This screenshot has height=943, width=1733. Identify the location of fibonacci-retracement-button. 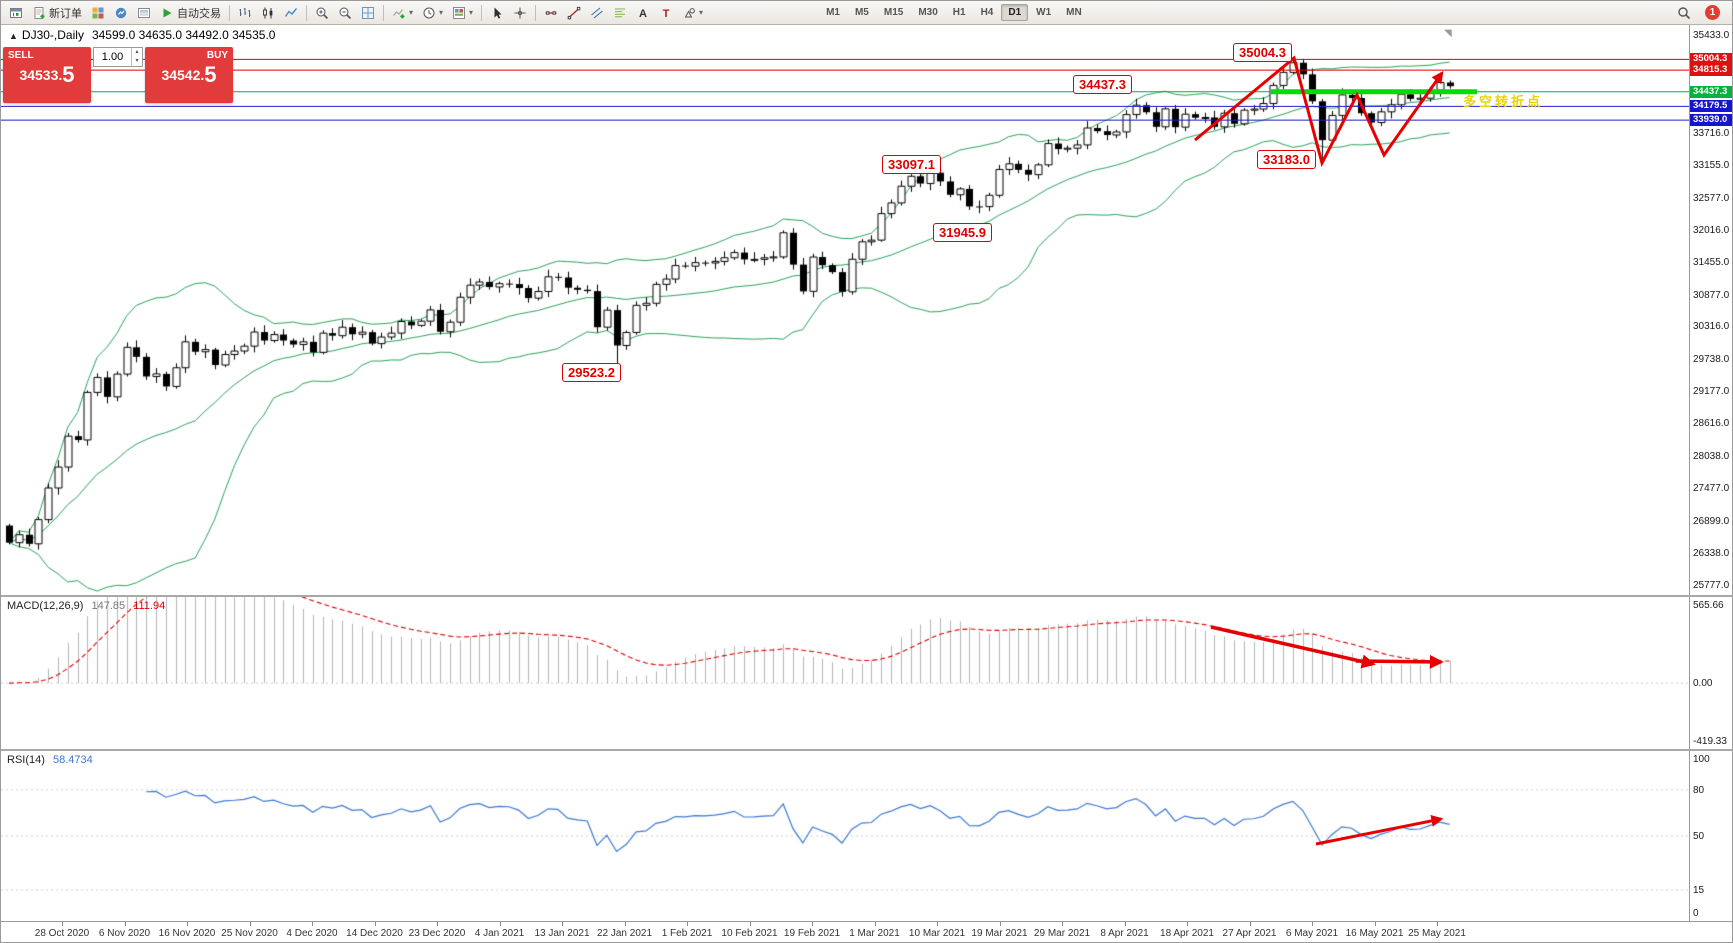
(620, 13).